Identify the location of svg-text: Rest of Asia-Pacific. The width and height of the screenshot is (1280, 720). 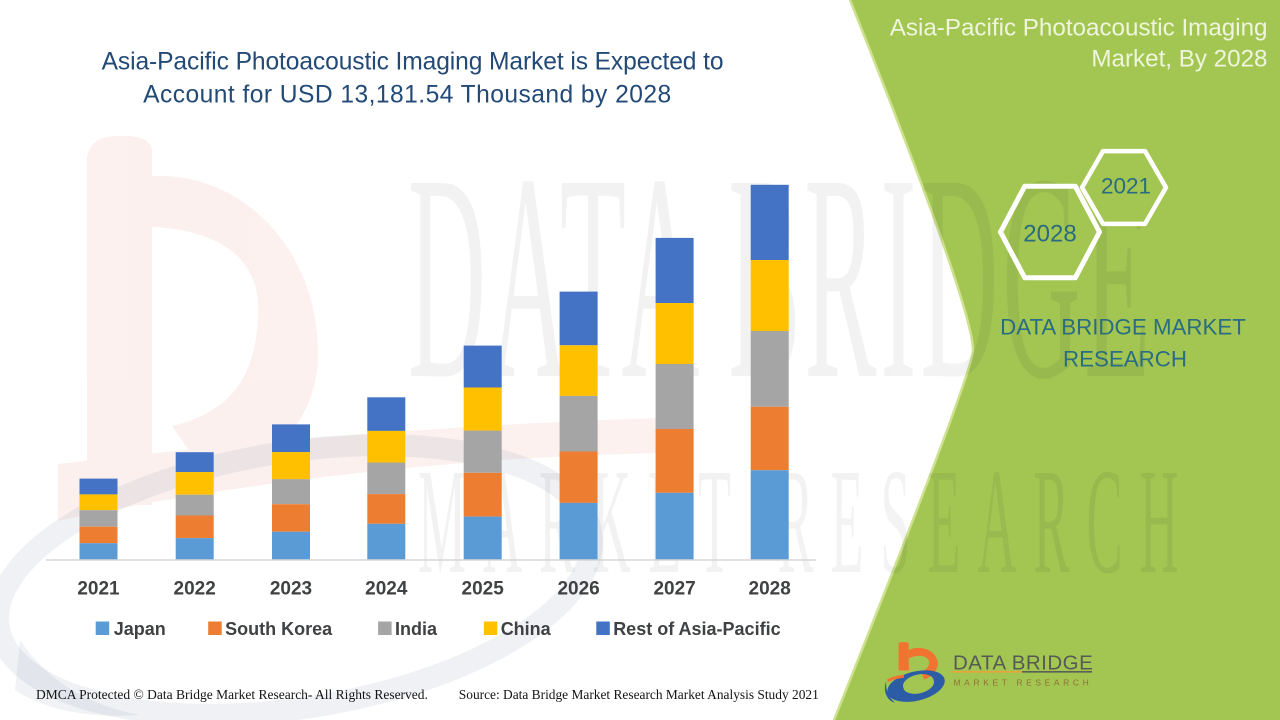
(696, 629).